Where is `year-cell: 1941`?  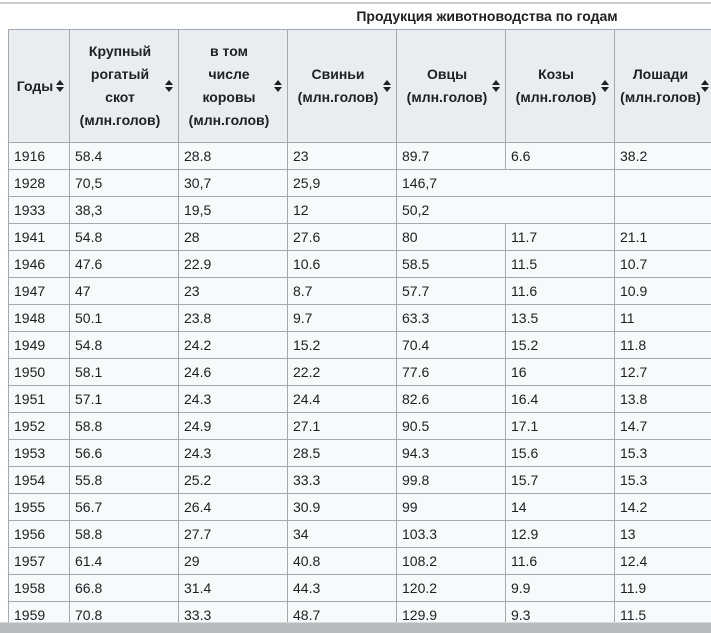 year-cell: 1941 is located at coordinates (39, 237).